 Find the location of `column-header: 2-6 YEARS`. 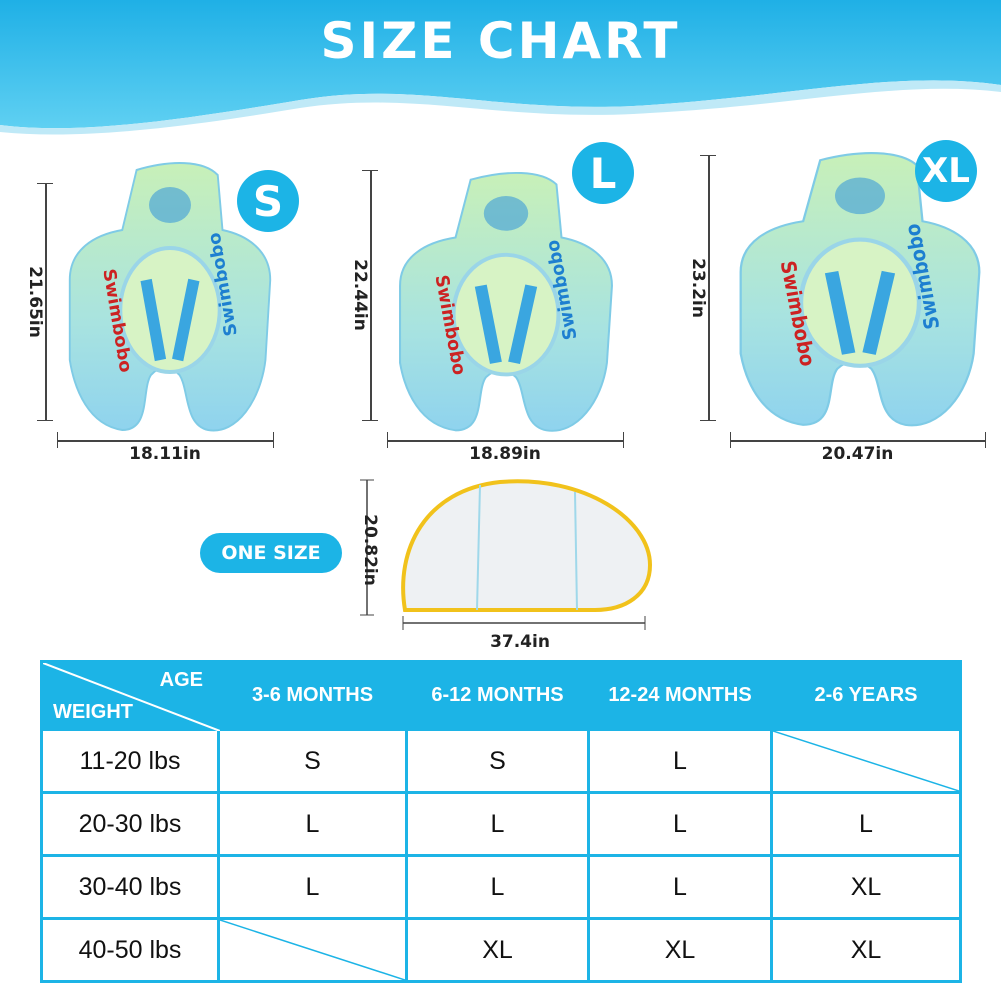

column-header: 2-6 YEARS is located at coordinates (866, 695).